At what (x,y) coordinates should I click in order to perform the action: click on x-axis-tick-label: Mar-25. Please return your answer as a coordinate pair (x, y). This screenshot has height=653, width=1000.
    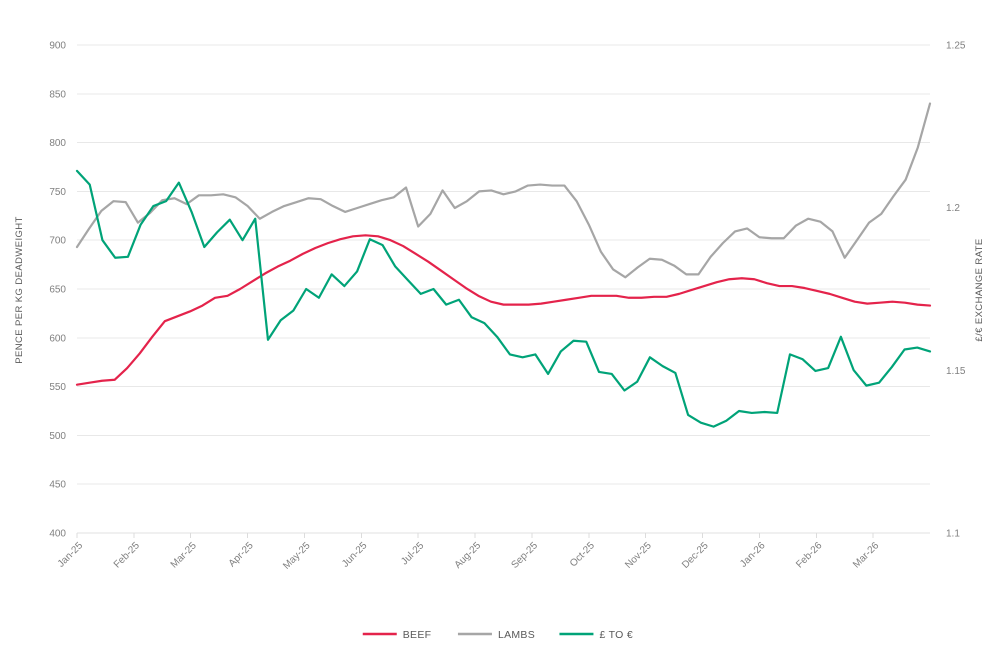
    Looking at the image, I should click on (184, 555).